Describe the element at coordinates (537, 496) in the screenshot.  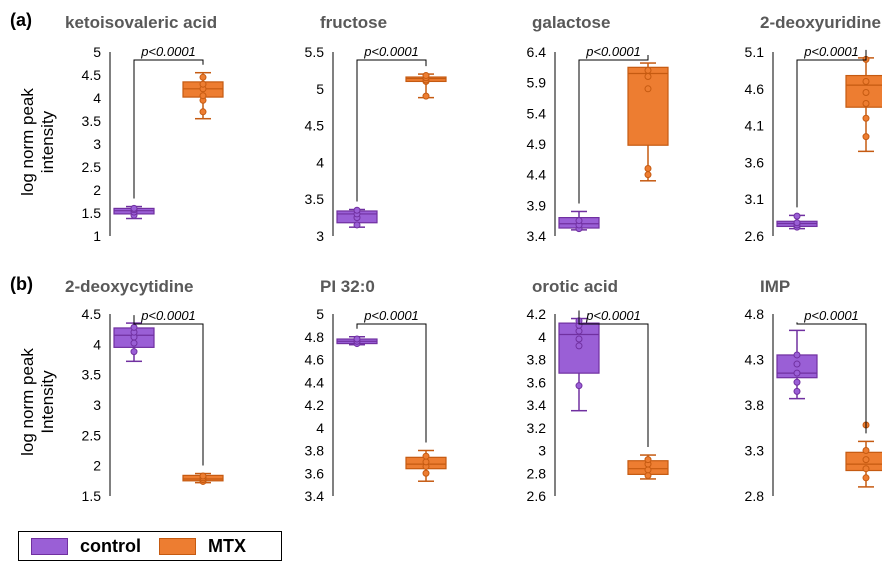
I see `y-tick-label-orotic-acid: 2.6` at that location.